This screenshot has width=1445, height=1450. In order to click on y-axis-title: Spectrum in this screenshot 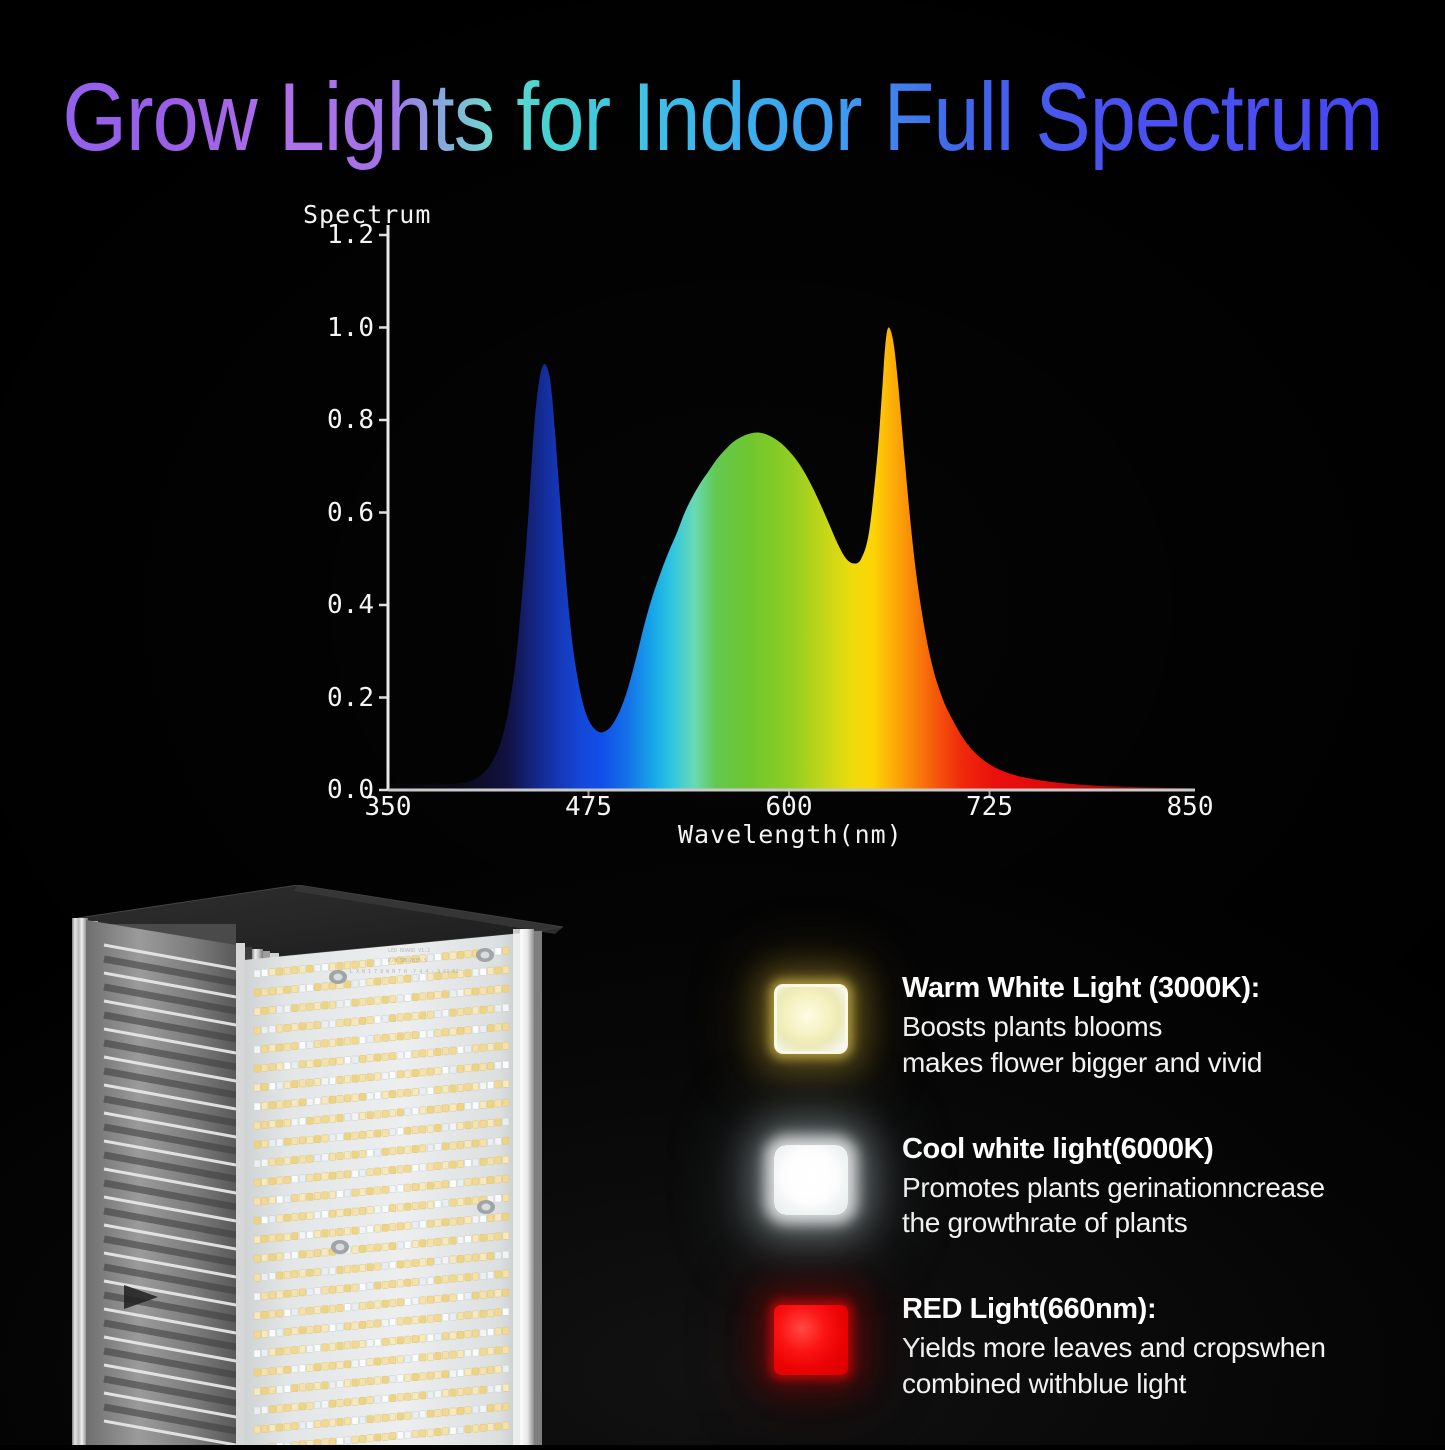, I will do `click(367, 214)`.